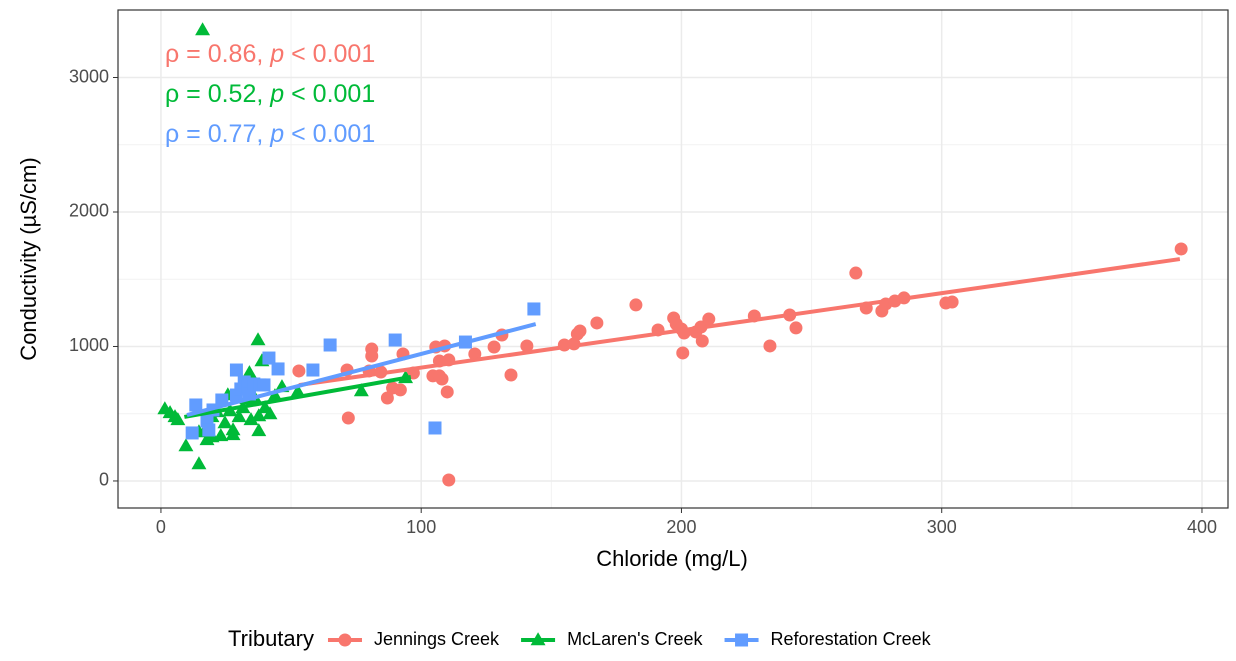  What do you see at coordinates (89, 345) in the screenshot?
I see `y-tick-label: 1000` at bounding box center [89, 345].